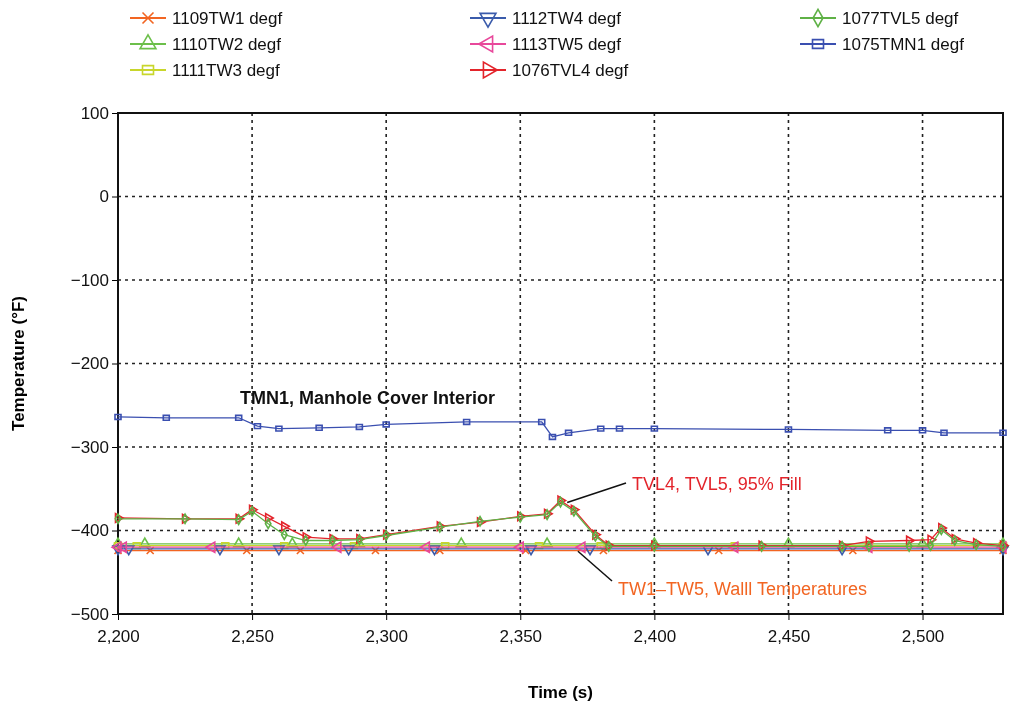 The width and height of the screenshot is (1014, 710). Describe the element at coordinates (570, 70) in the screenshot. I see `legend-label: 1076TVL4 degf` at that location.